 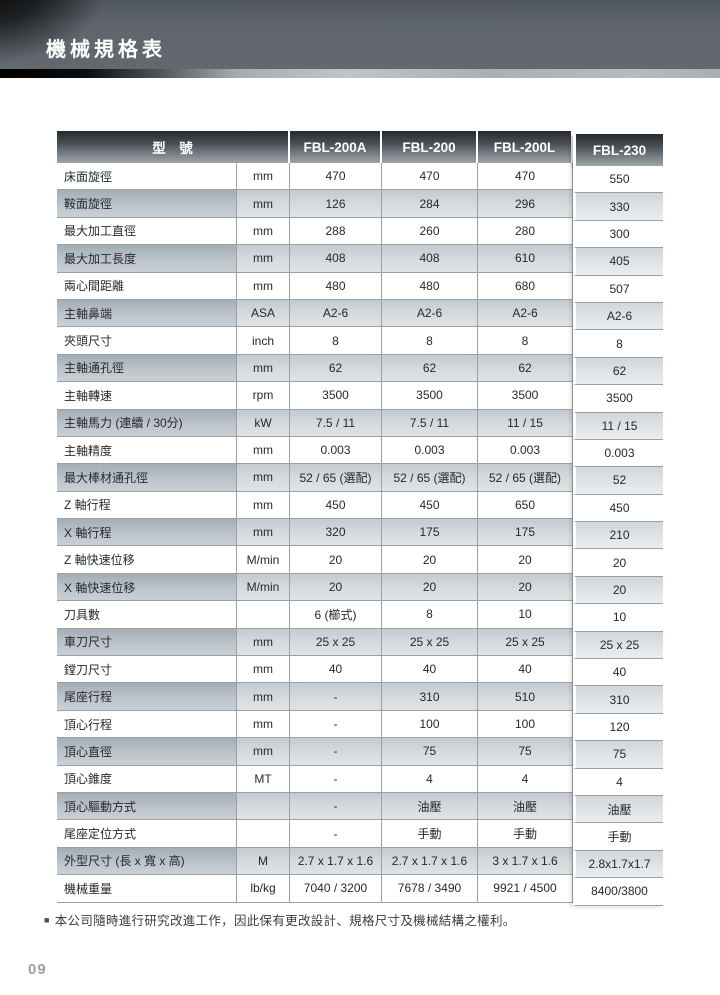 I want to click on spec-value: 75, so click(x=525, y=752).